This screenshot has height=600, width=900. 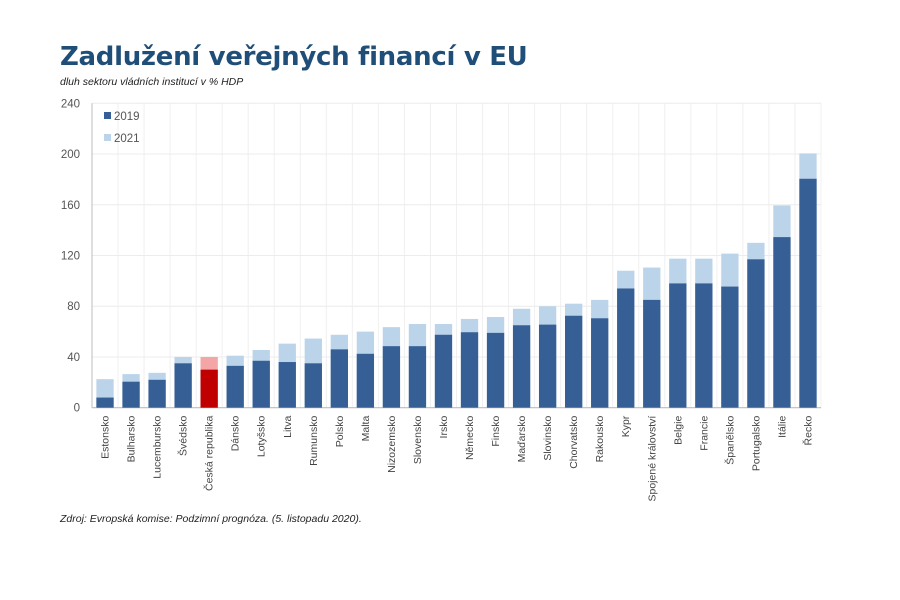 I want to click on x-tick-label: Švédsko, so click(x=183, y=436).